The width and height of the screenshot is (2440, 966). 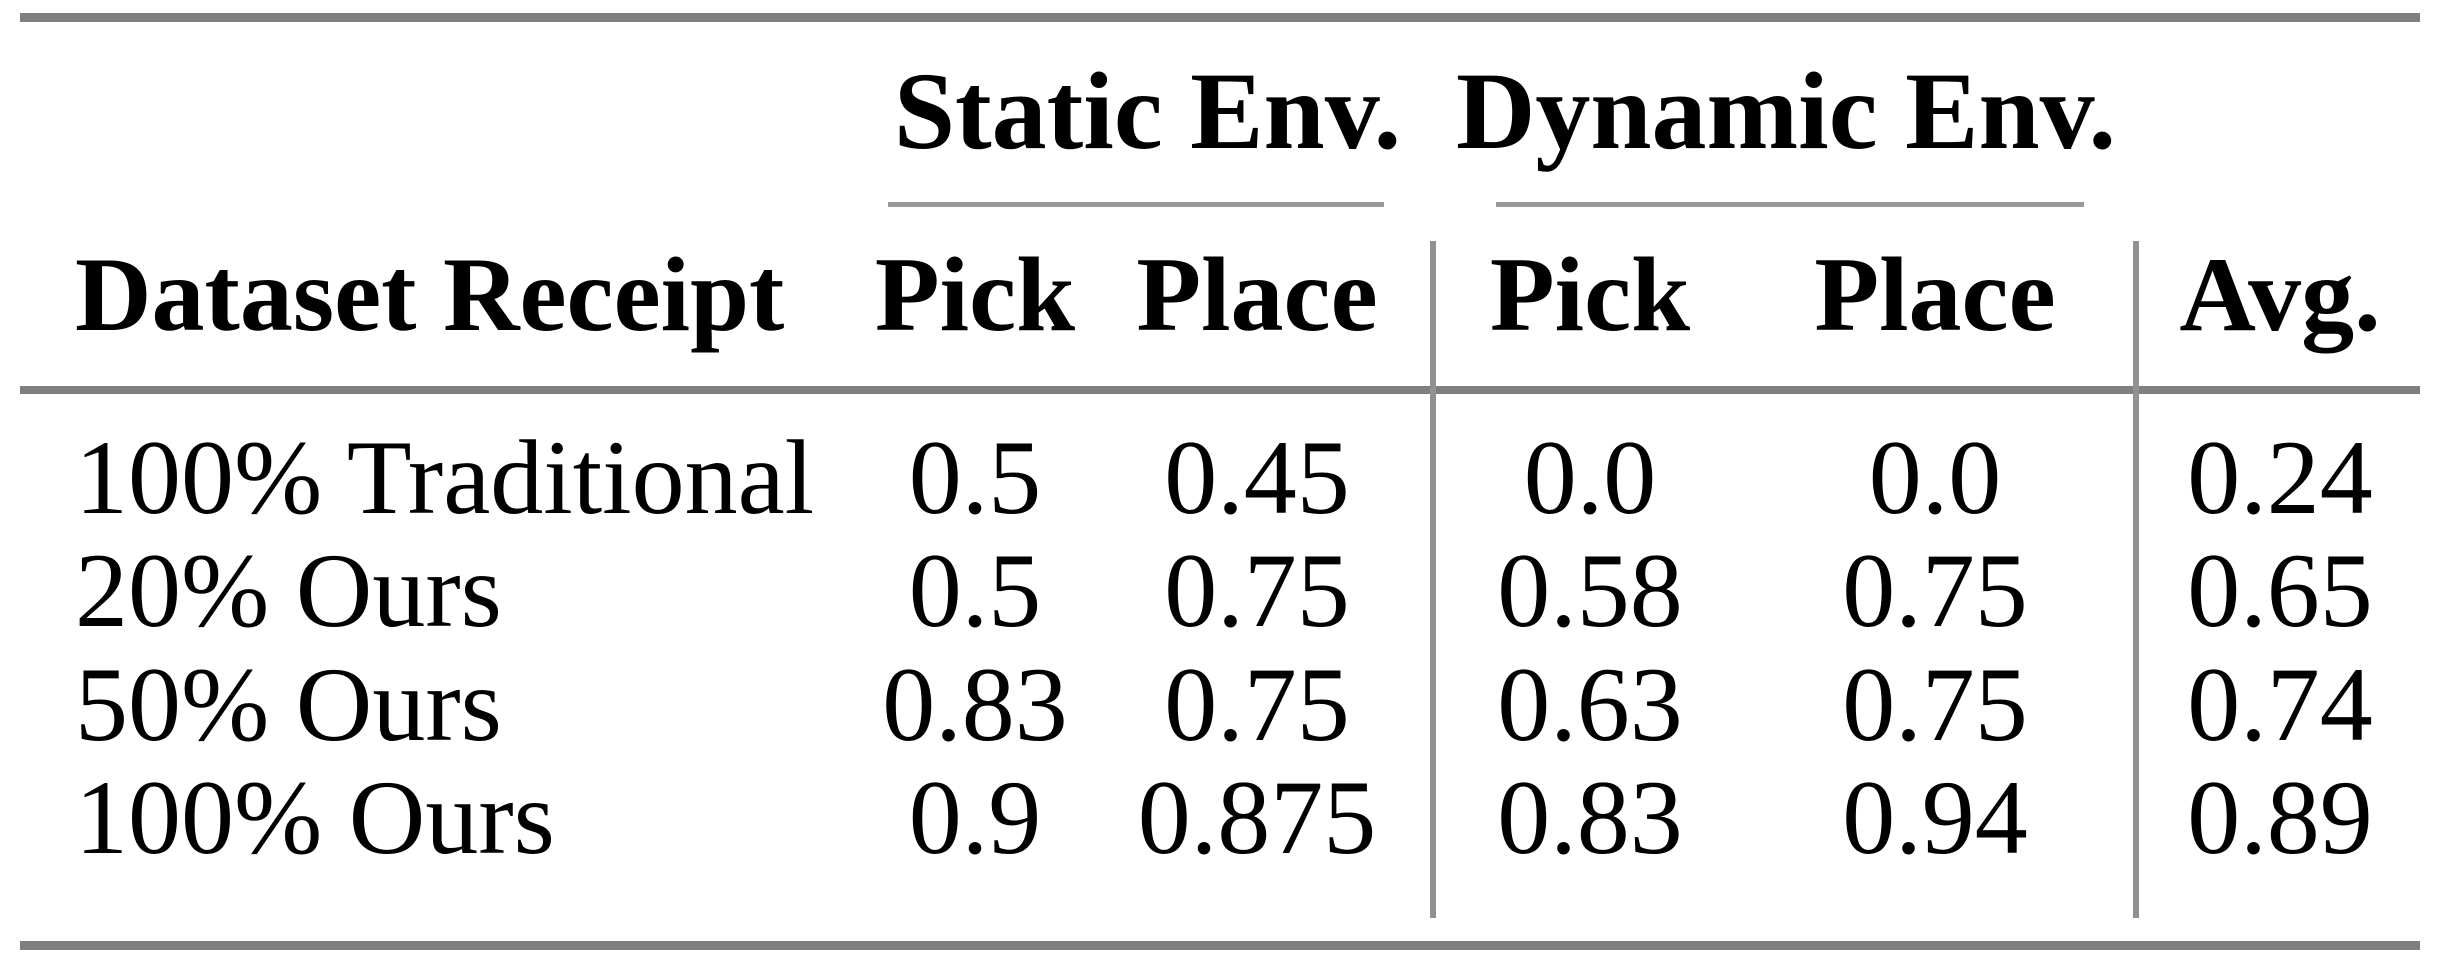 I want to click on vertical-divider-dynamic-avg, so click(x=2136, y=579).